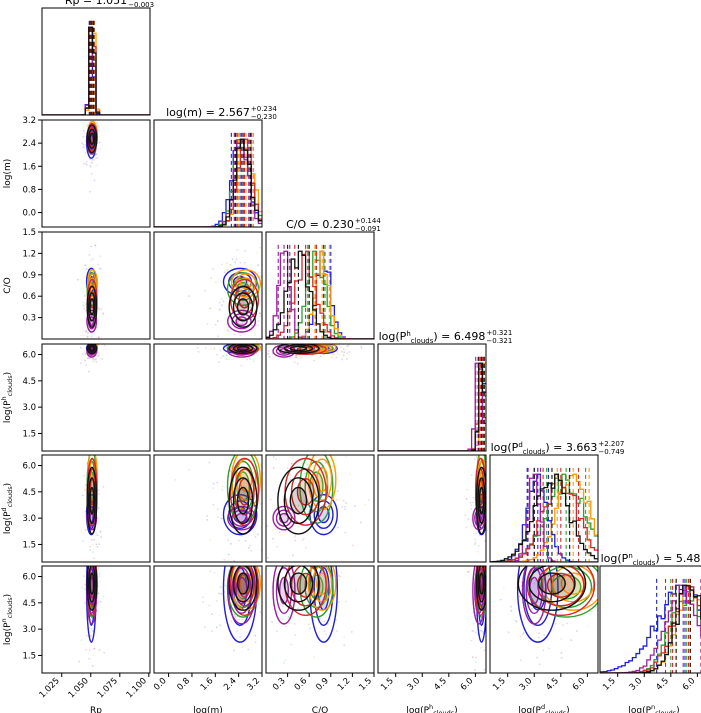 Image resolution: width=701 pixels, height=713 pixels. Describe the element at coordinates (543, 708) in the screenshot. I see `x-axis-label-logPd: log(Pdclouds)` at that location.